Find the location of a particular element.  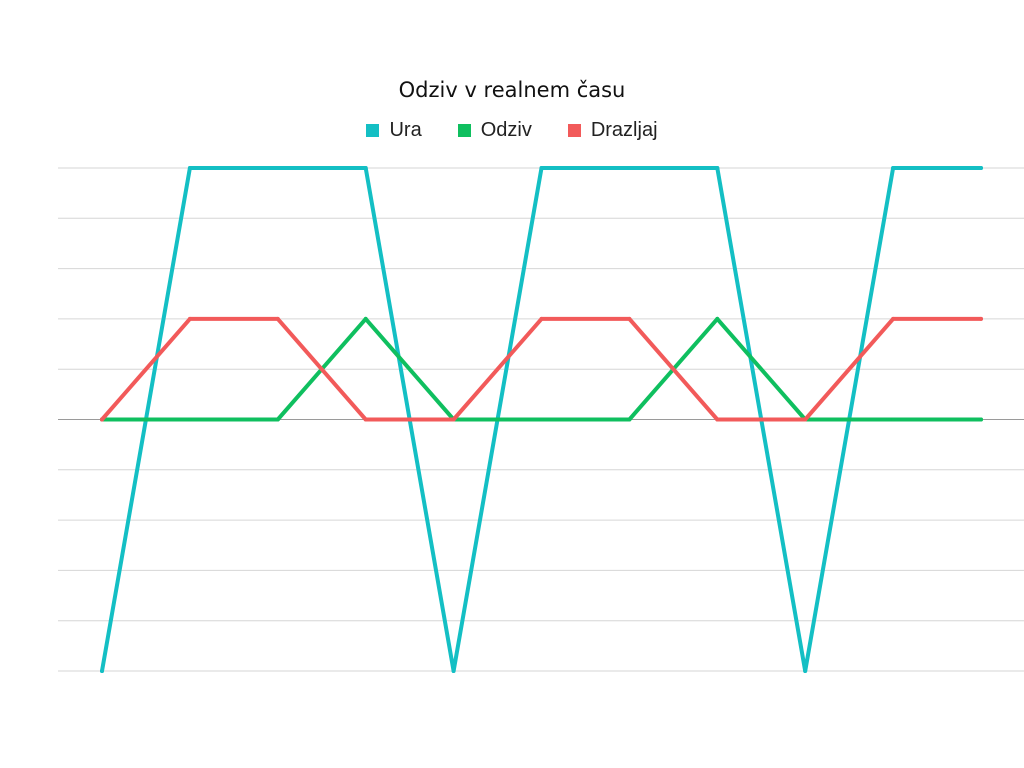

legend-item-ura: Ura is located at coordinates (394, 130).